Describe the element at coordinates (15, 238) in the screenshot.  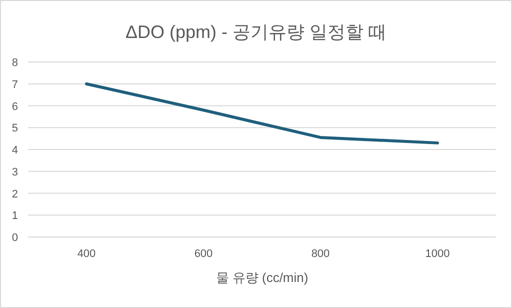
I see `y-tick-label: 0` at that location.